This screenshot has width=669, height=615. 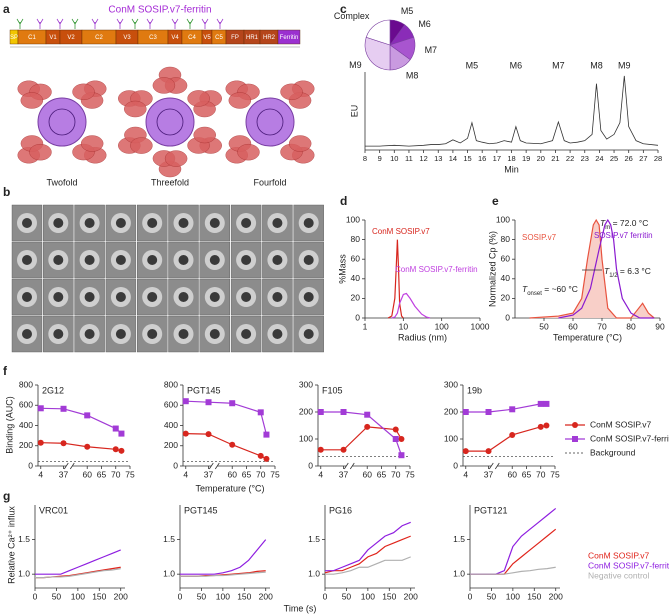 What do you see at coordinates (614, 158) in the screenshot?
I see `x-tick-label: 25` at bounding box center [614, 158].